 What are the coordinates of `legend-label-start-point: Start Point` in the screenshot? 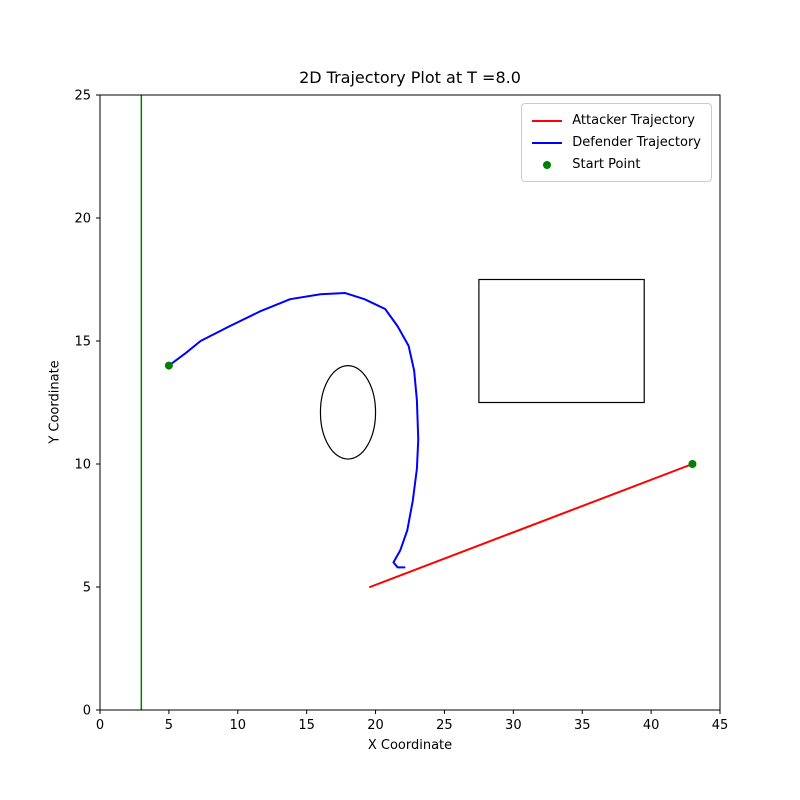 It's located at (606, 164).